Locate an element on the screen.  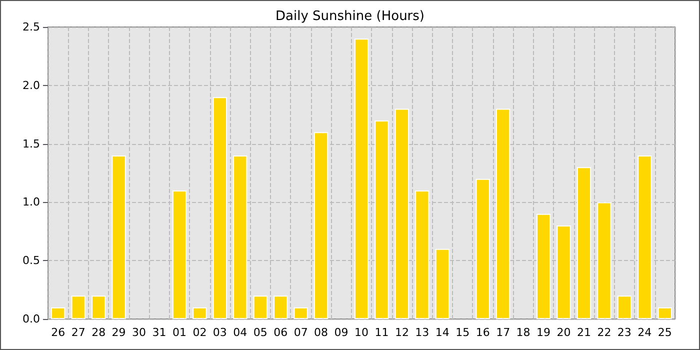
x-tick-label: 10 is located at coordinates (361, 332).